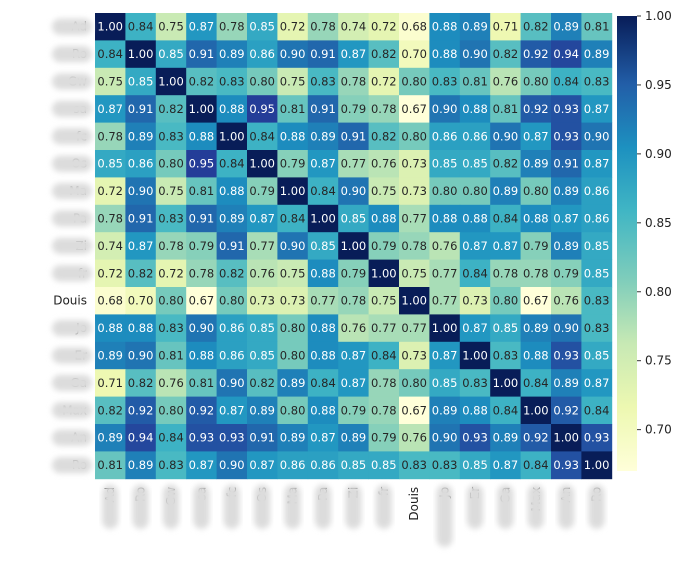  What do you see at coordinates (414, 164) in the screenshot?
I see `cell-value-label: 0.73` at bounding box center [414, 164].